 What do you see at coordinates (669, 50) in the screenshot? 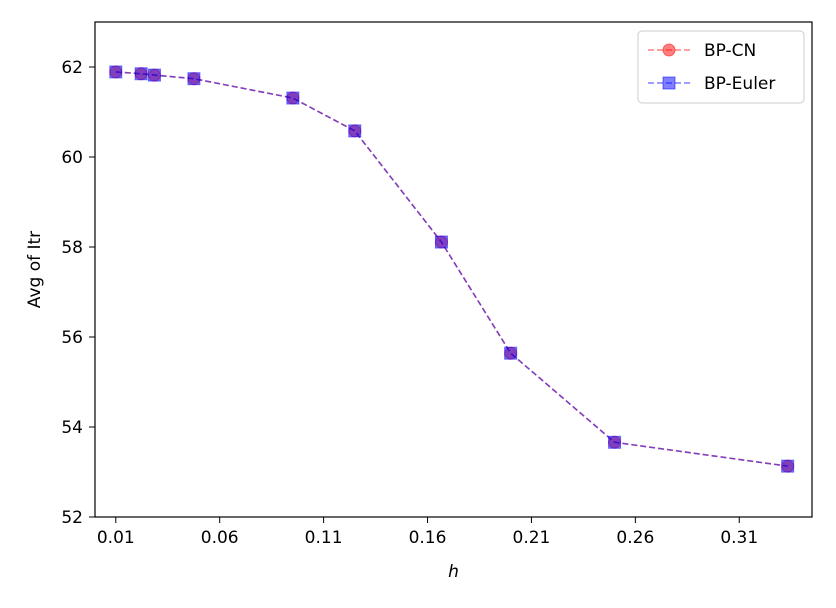
I see `legend-marker-circle` at bounding box center [669, 50].